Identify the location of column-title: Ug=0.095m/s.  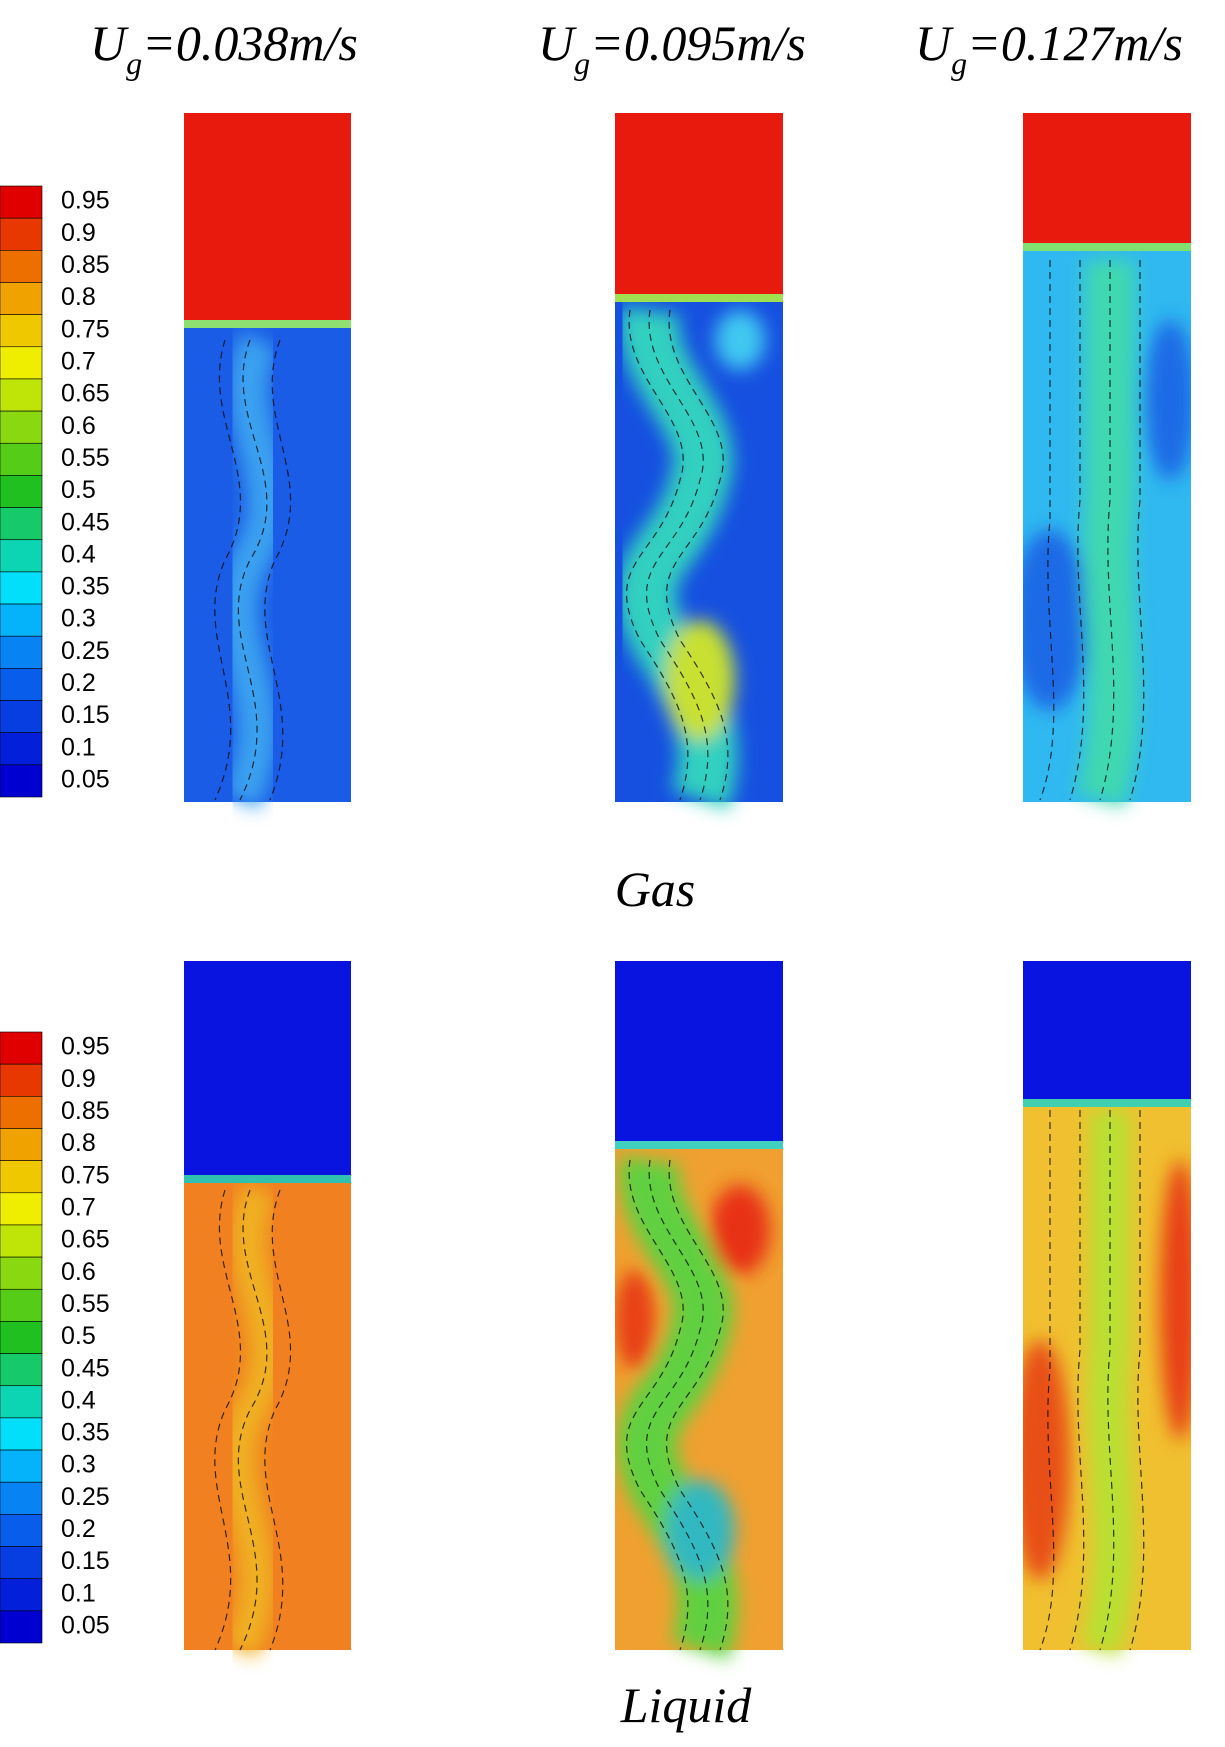
(672, 48).